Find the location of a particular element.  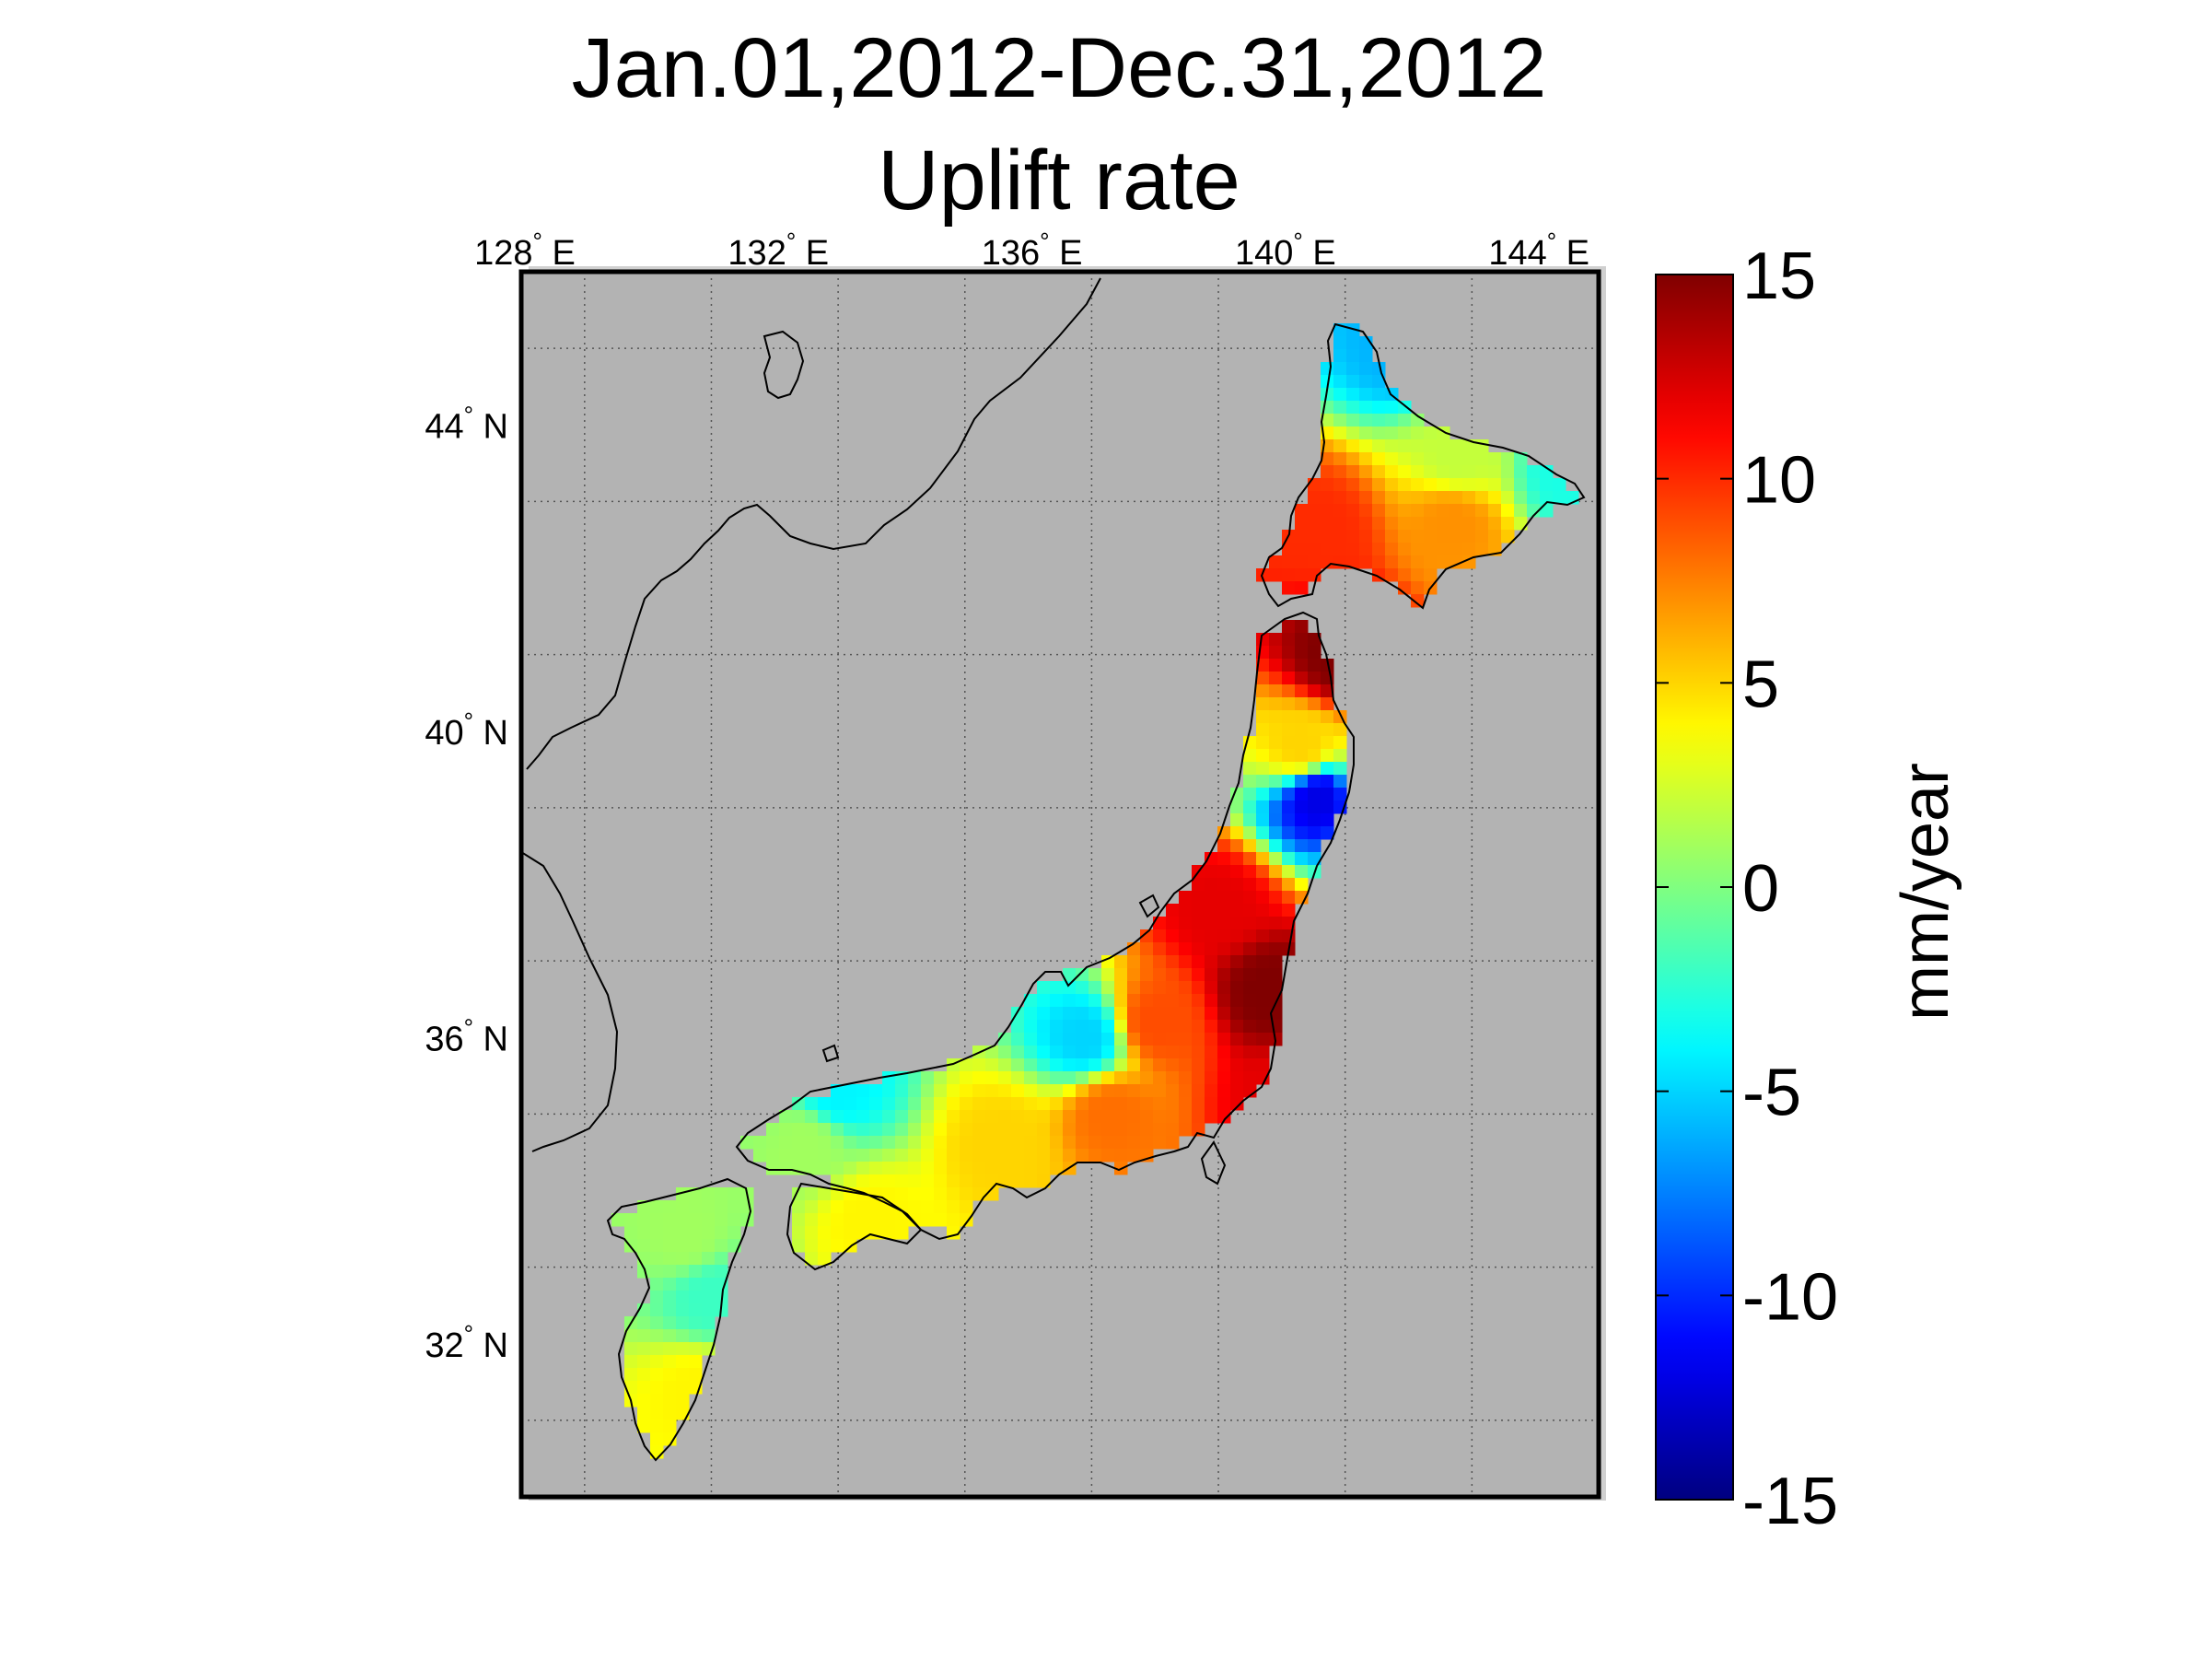

coastline-shikoku is located at coordinates (855, 1226).